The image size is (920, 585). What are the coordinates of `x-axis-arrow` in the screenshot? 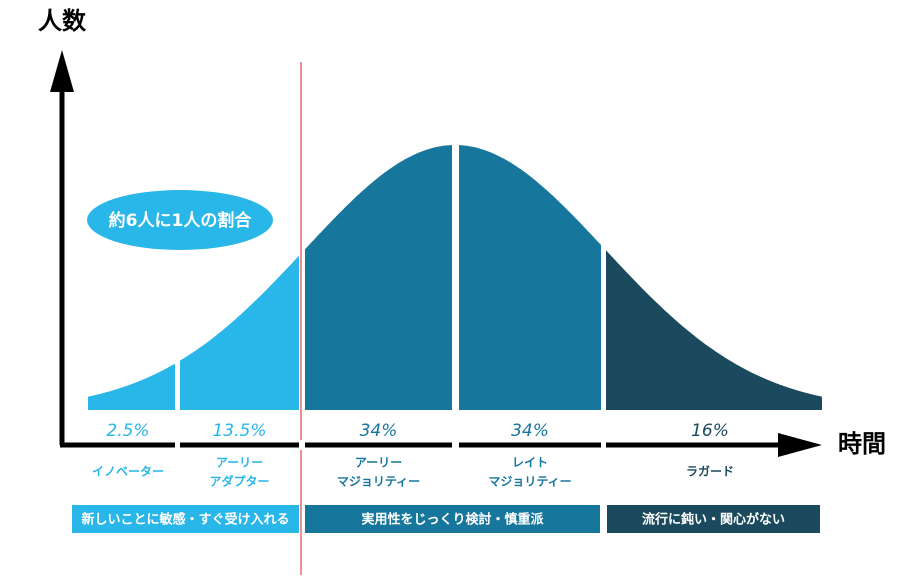 It's located at (800, 445).